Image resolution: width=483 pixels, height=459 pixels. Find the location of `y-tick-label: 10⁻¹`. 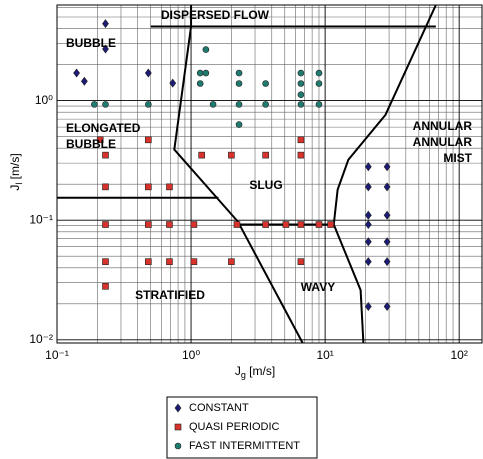

y-tick-label: 10⁻¹ is located at coordinates (41, 219).